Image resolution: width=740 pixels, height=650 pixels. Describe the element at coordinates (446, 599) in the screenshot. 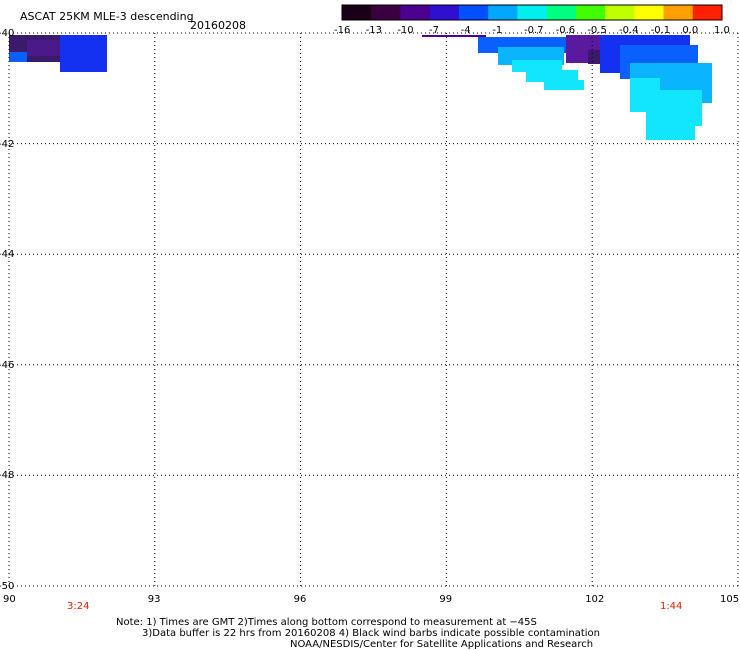

I see `x-tick-label: 99` at that location.